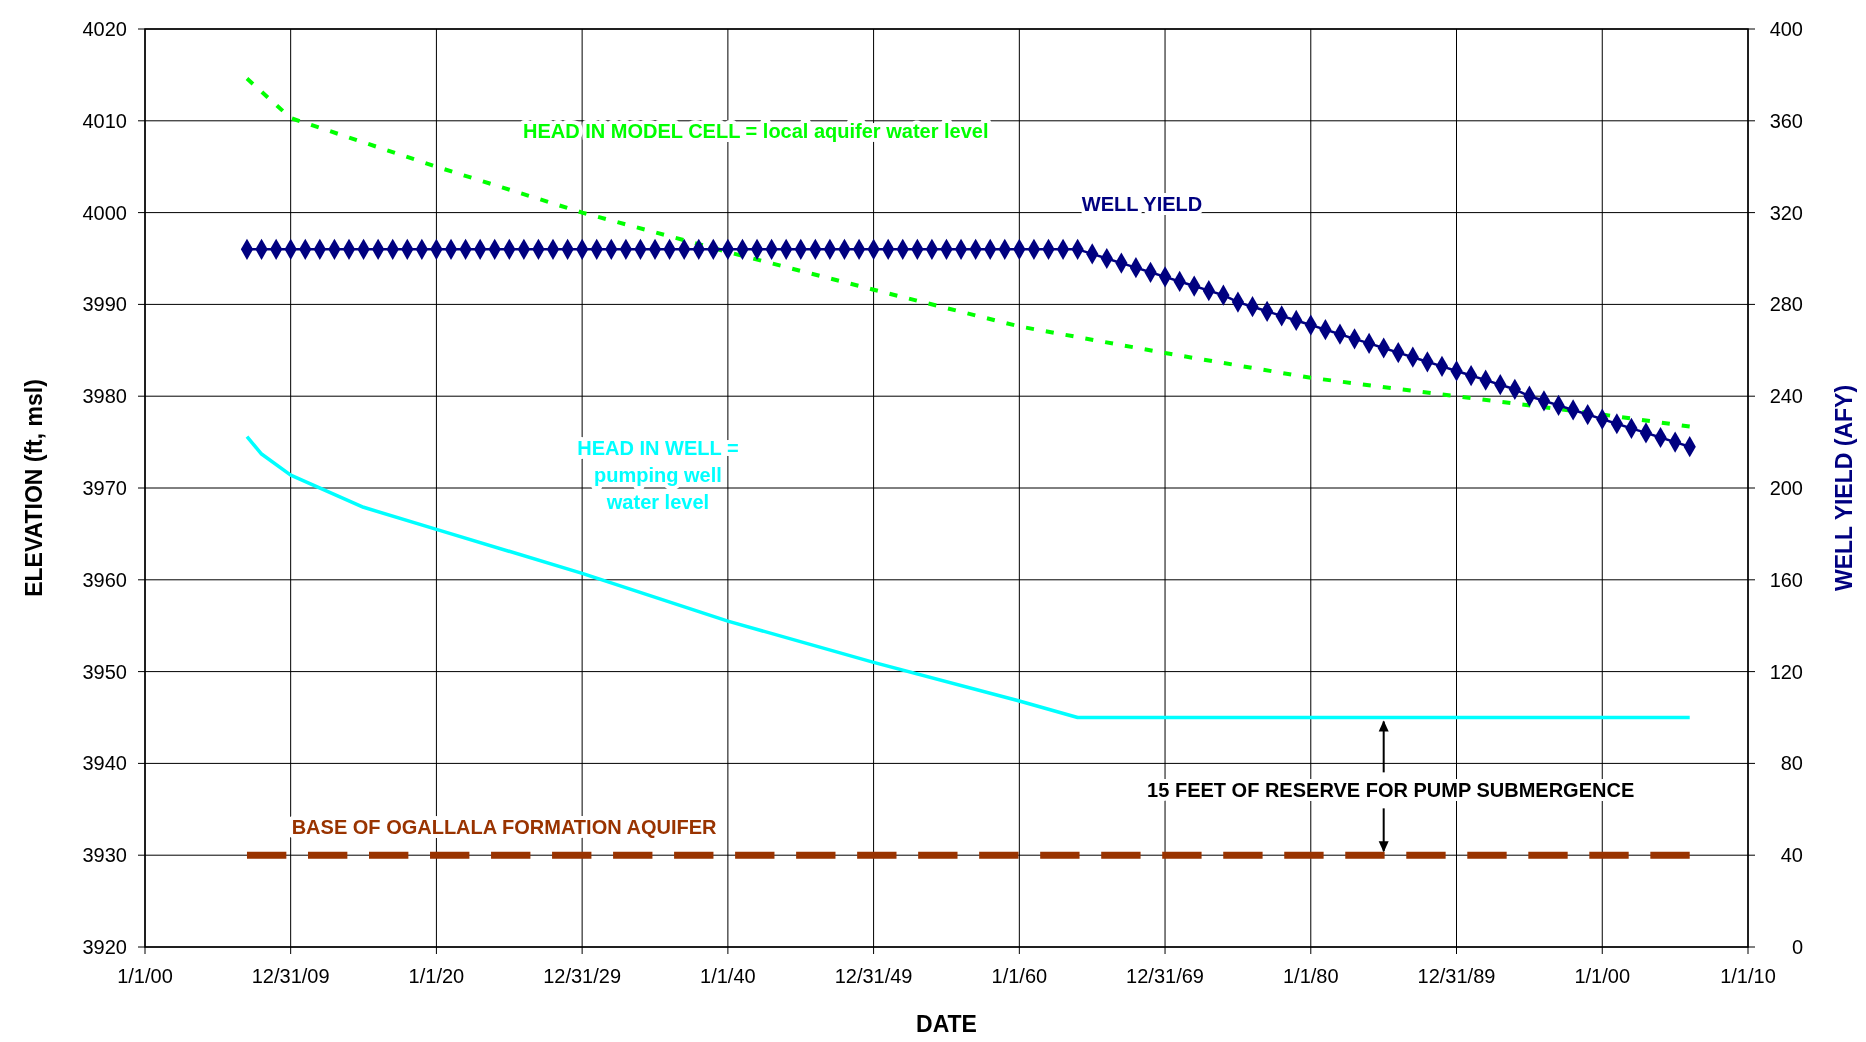 The image size is (1866, 1042). I want to click on y2-tick-label: 200, so click(1786, 488).